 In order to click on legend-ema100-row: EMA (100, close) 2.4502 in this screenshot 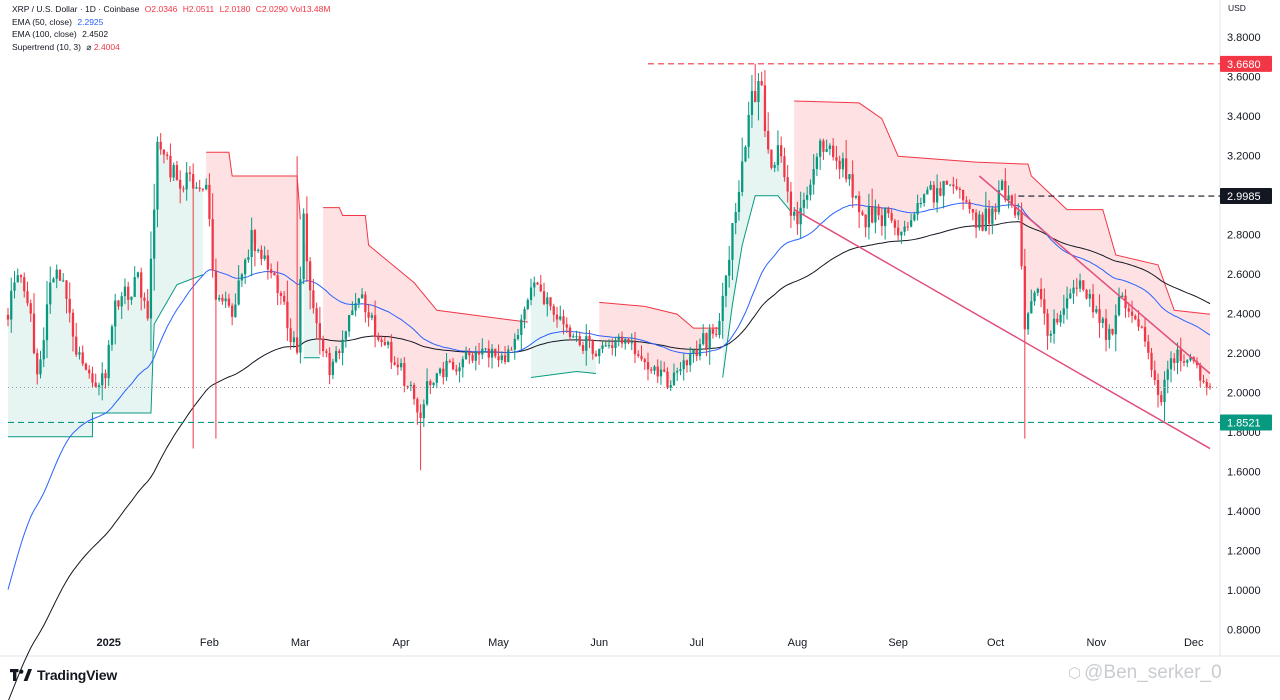, I will do `click(171, 34)`.